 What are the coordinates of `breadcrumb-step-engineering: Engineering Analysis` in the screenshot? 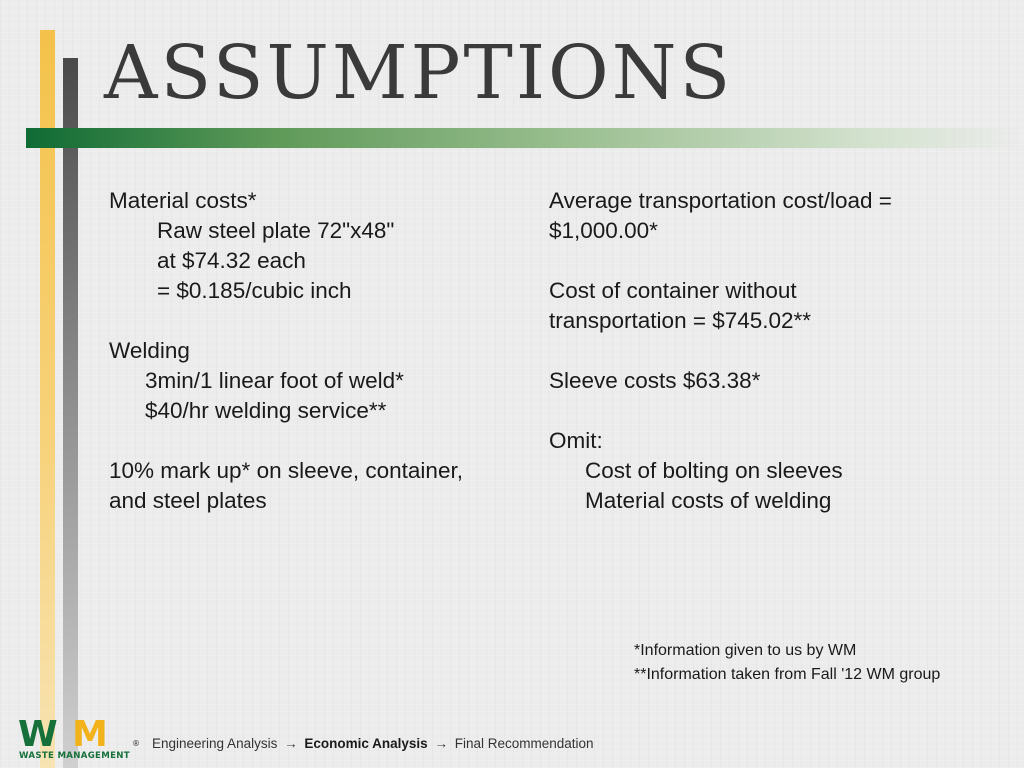 It's located at (215, 743).